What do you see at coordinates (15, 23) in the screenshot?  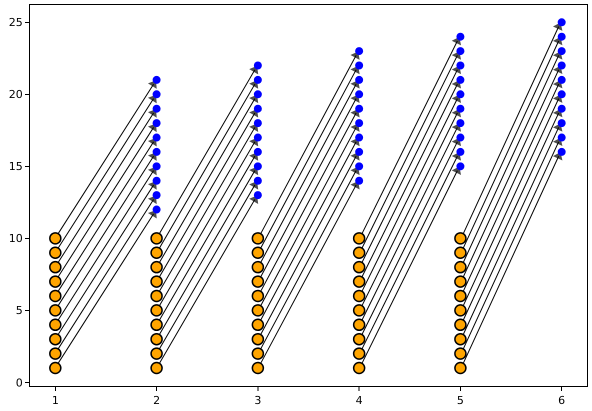 I see `y-tick-label: 25` at bounding box center [15, 23].